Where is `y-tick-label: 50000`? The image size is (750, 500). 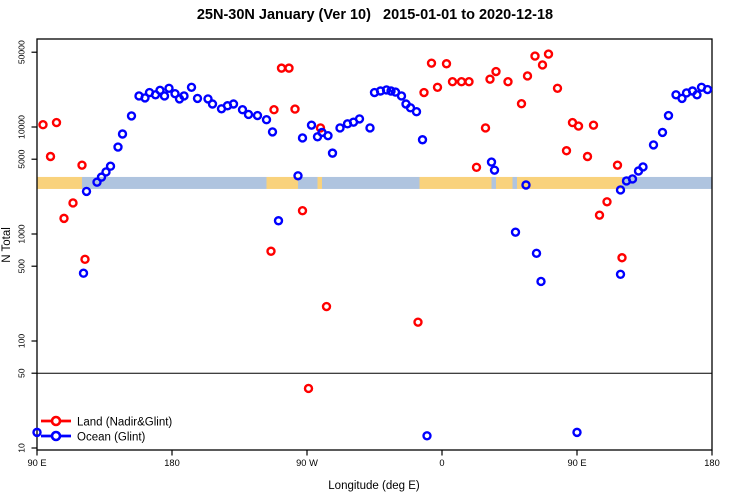 y-tick-label: 50000 is located at coordinates (22, 52).